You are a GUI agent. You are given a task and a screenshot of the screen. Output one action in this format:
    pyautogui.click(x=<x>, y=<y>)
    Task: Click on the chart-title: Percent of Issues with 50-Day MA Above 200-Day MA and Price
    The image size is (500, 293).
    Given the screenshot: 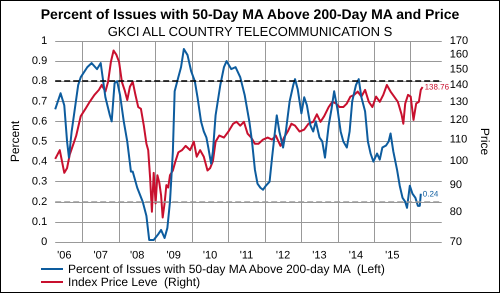 What is the action you would take?
    pyautogui.click(x=250, y=14)
    